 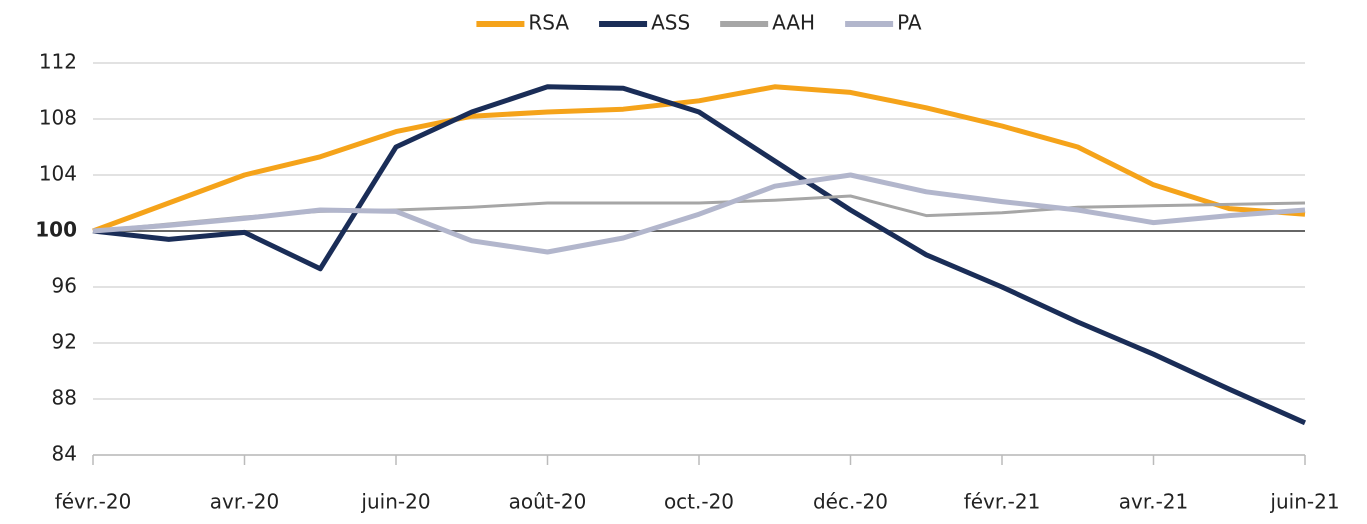 What do you see at coordinates (64, 286) in the screenshot?
I see `y-tick-label: 96` at bounding box center [64, 286].